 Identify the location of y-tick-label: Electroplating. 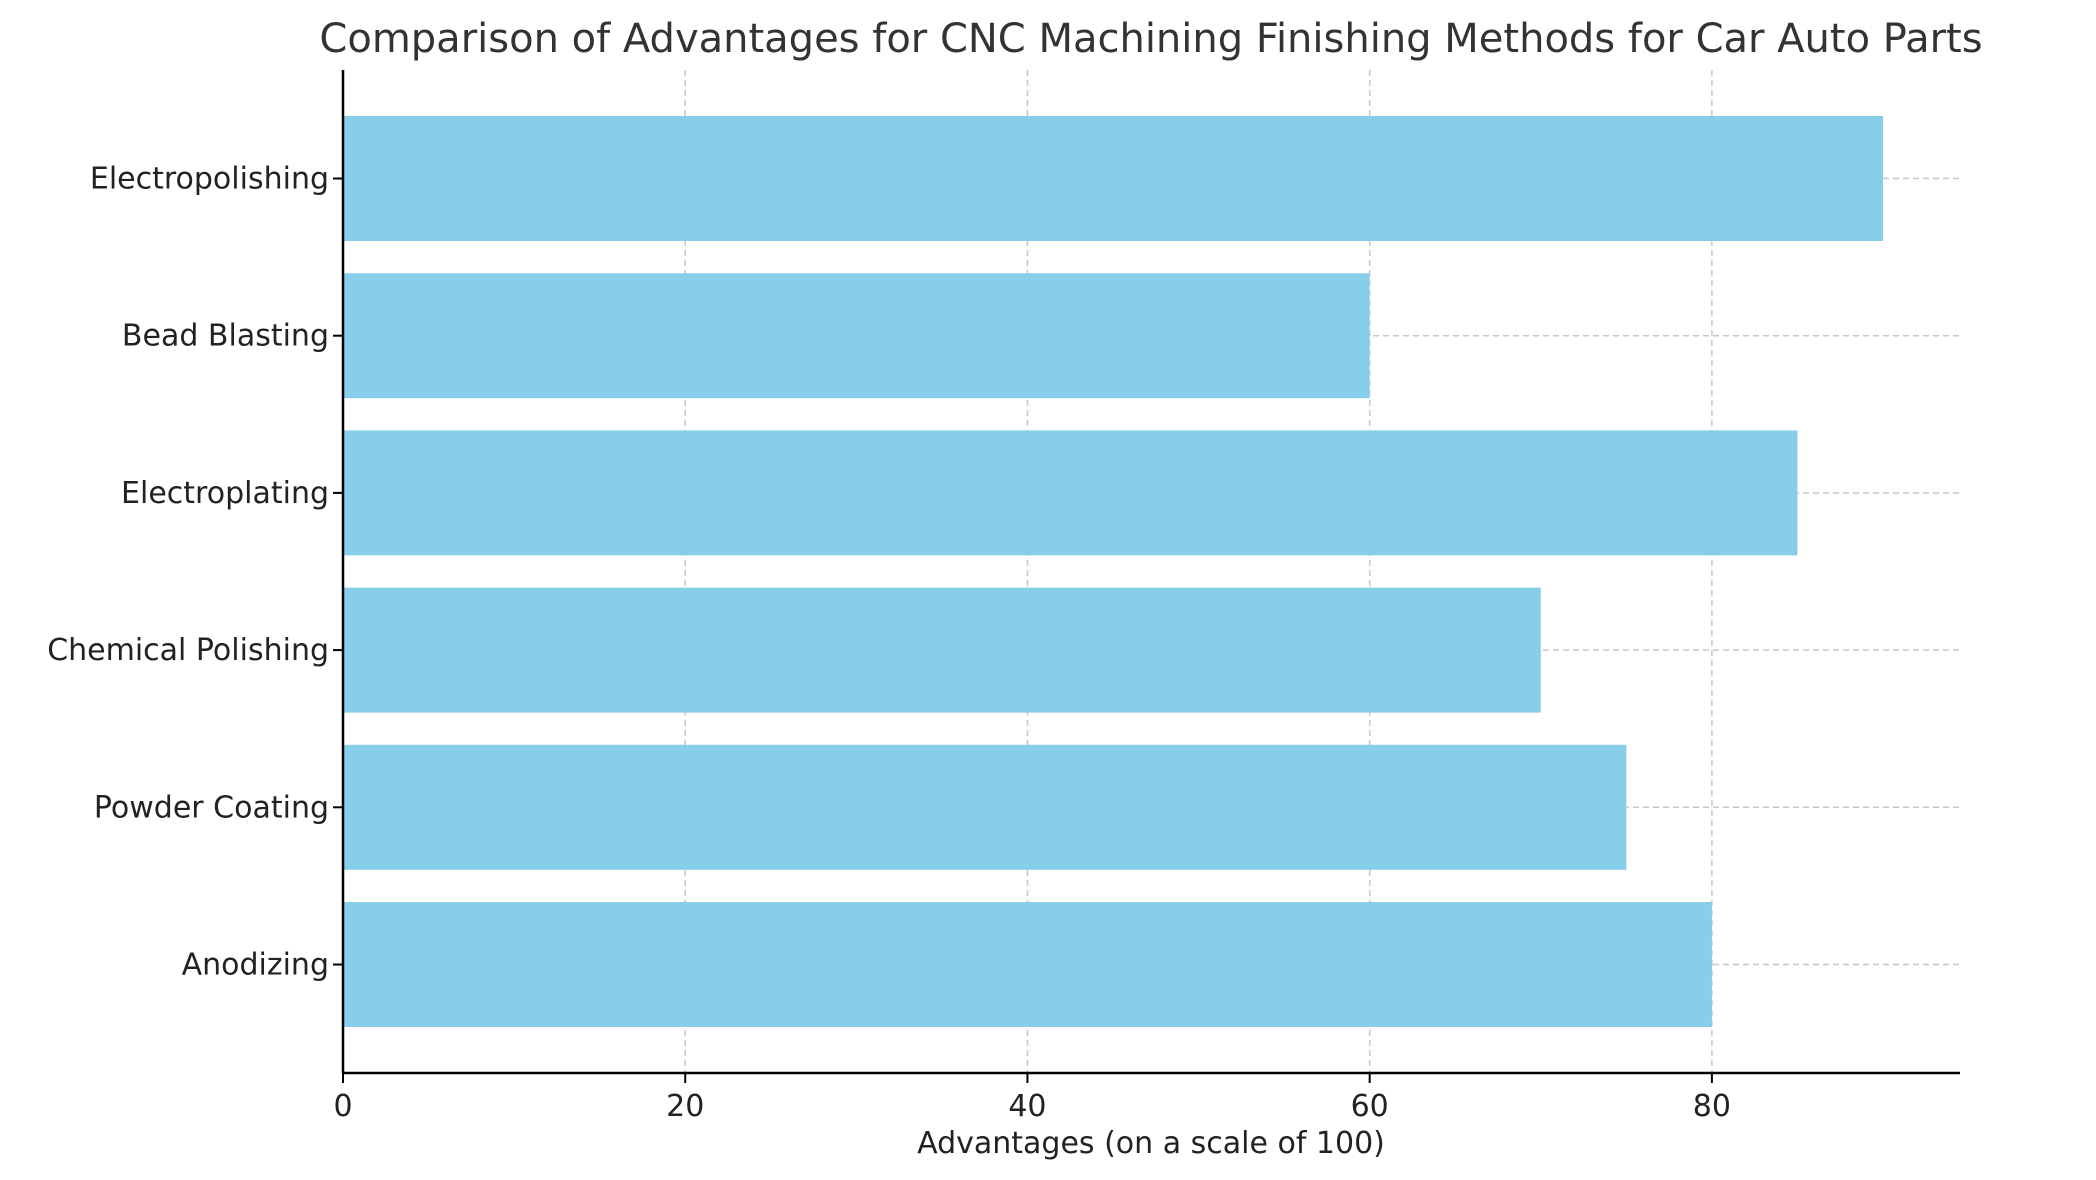
(225, 493).